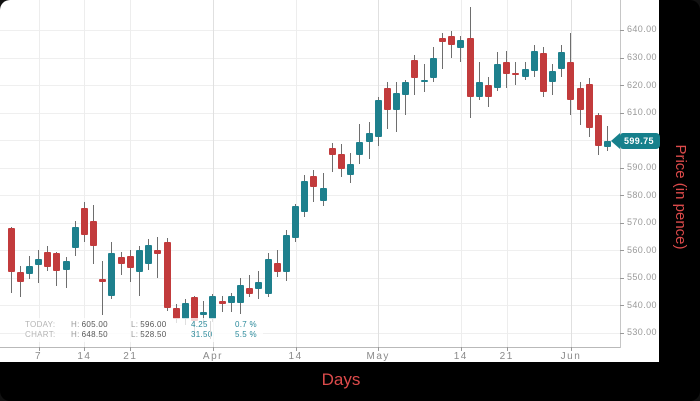 This screenshot has width=700, height=401. Describe the element at coordinates (149, 324) in the screenshot. I see `today-low: L: 596.00` at that location.